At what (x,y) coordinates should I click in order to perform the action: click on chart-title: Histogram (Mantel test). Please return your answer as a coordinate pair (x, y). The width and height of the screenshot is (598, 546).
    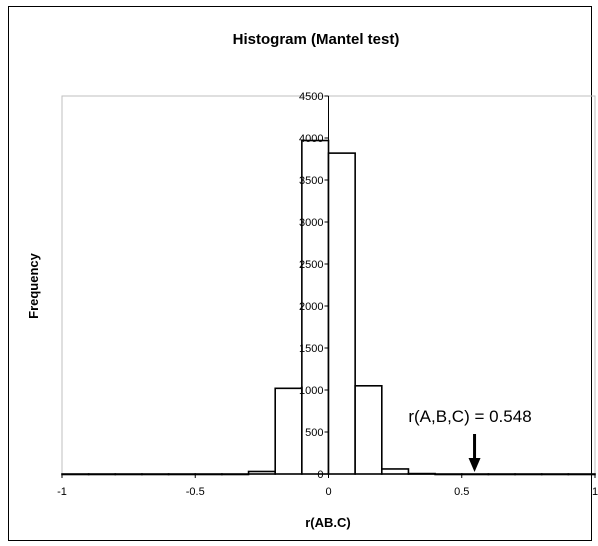
    Looking at the image, I should click on (316, 39).